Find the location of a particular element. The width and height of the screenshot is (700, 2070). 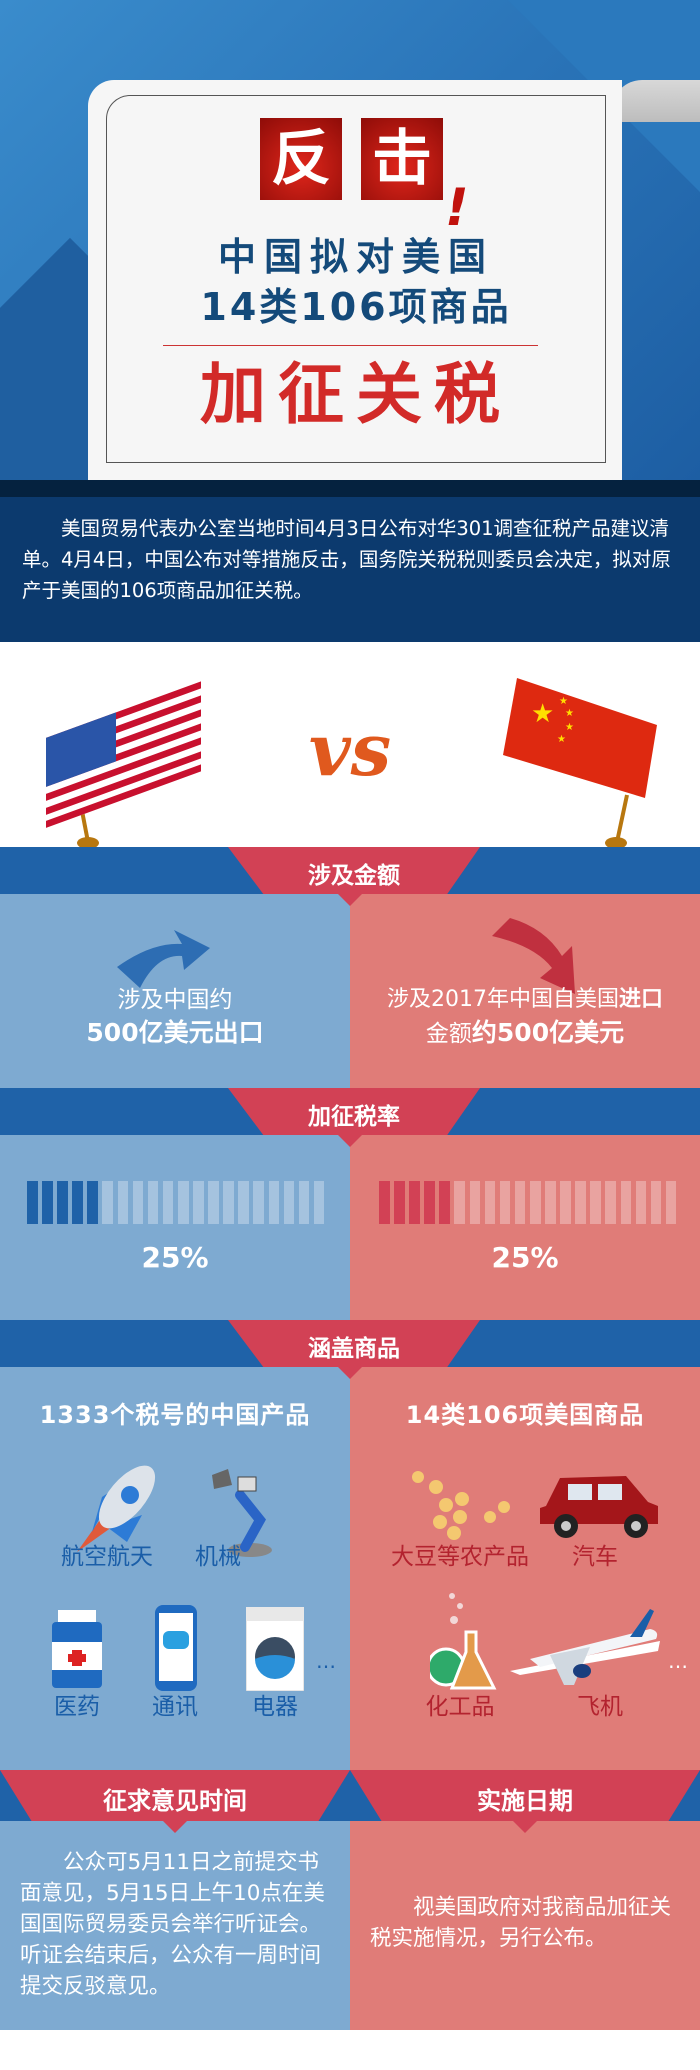

exclamation: ! is located at coordinates (457, 208).